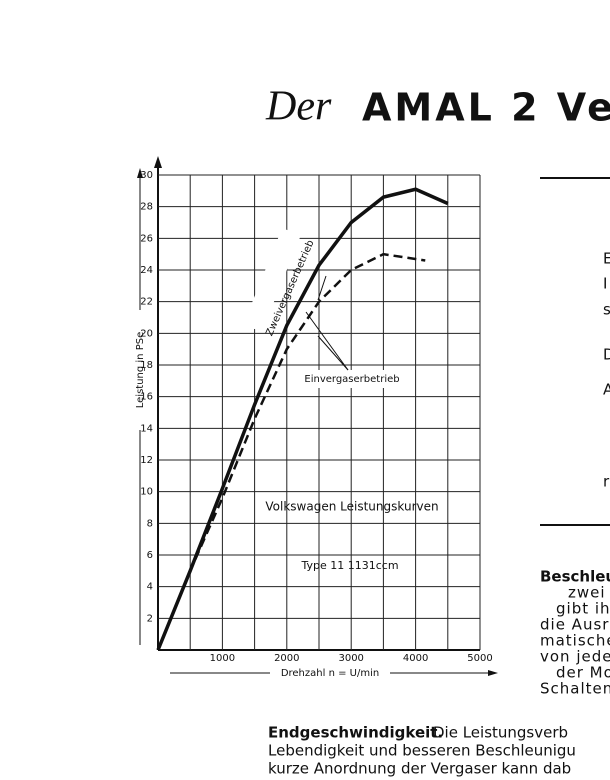 This screenshot has height=780, width=610. Describe the element at coordinates (605, 284) in the screenshot. I see `text-fragment: I` at that location.